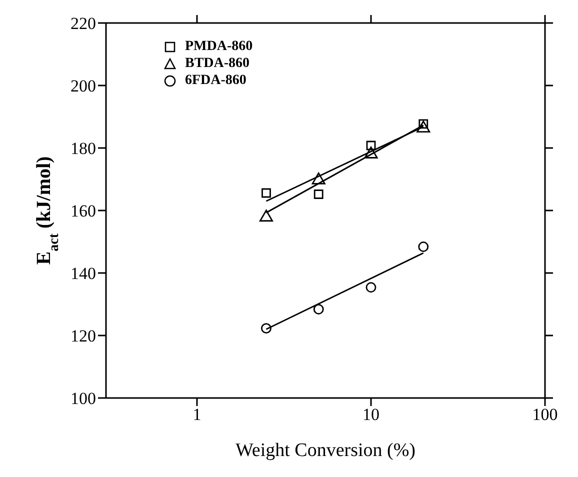 The height and width of the screenshot is (477, 578). What do you see at coordinates (83, 86) in the screenshot?
I see `y-tick-label: 200` at bounding box center [83, 86].